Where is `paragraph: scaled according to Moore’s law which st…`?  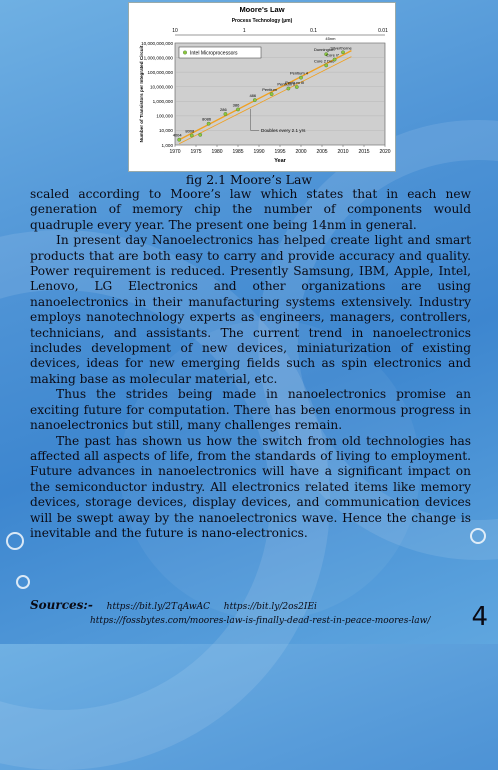 paragraph: scaled according to Moore’s law which st… is located at coordinates (250, 210).